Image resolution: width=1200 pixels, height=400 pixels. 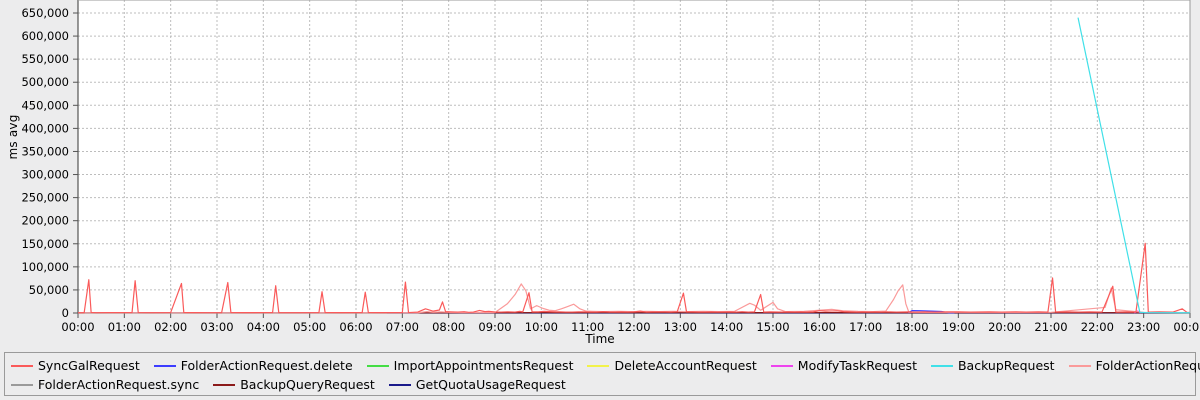 What do you see at coordinates (1050, 327) in the screenshot?
I see `x-tick-label: 21:00` at bounding box center [1050, 327].